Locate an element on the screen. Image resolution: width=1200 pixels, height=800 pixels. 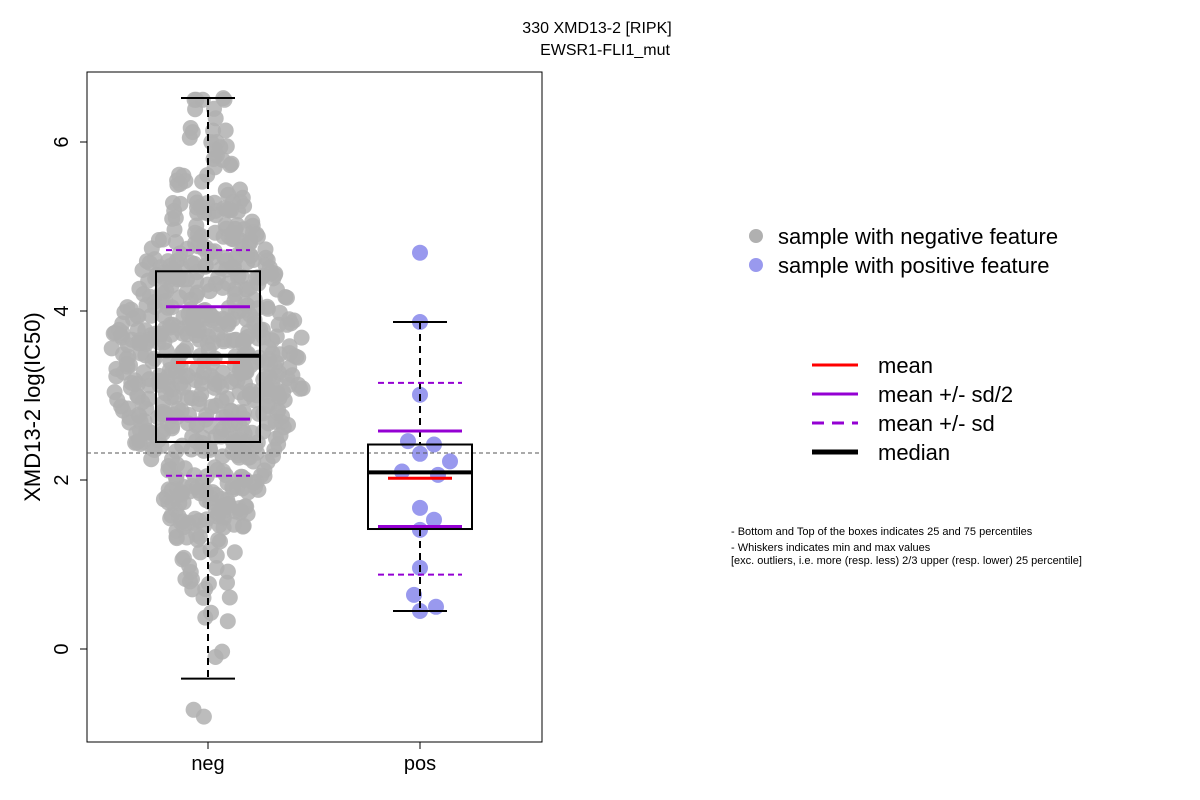
legend-line-label: mean +/- sd is located at coordinates (936, 423).